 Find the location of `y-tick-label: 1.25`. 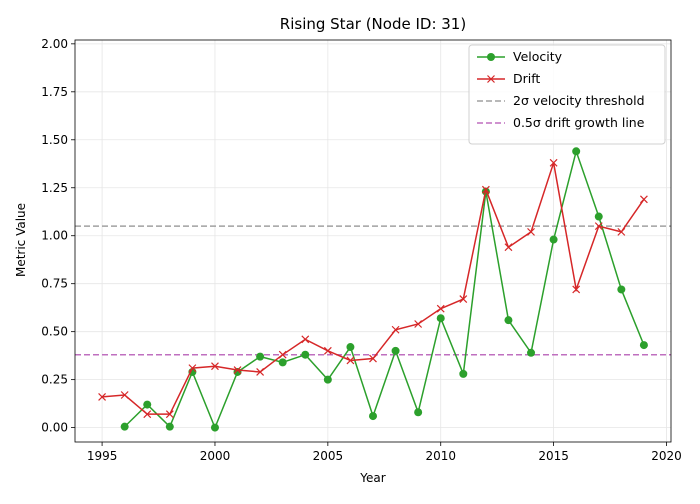

y-tick-label: 1.25 is located at coordinates (54, 188).